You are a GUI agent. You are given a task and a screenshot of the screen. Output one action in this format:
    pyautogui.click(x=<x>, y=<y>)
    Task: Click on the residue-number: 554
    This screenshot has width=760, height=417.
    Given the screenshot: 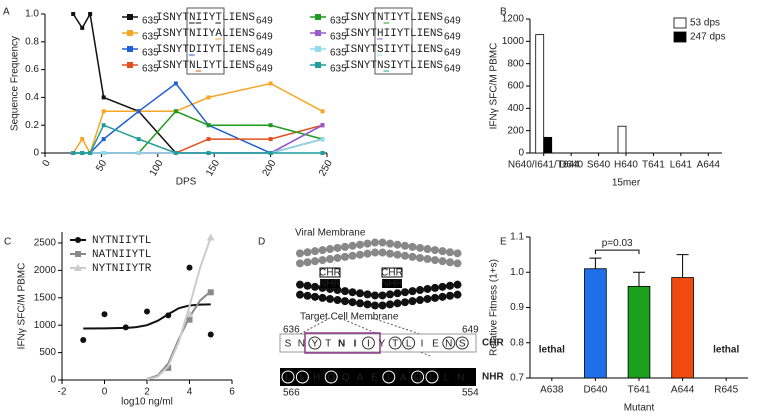 What is the action you would take?
    pyautogui.click(x=470, y=393)
    